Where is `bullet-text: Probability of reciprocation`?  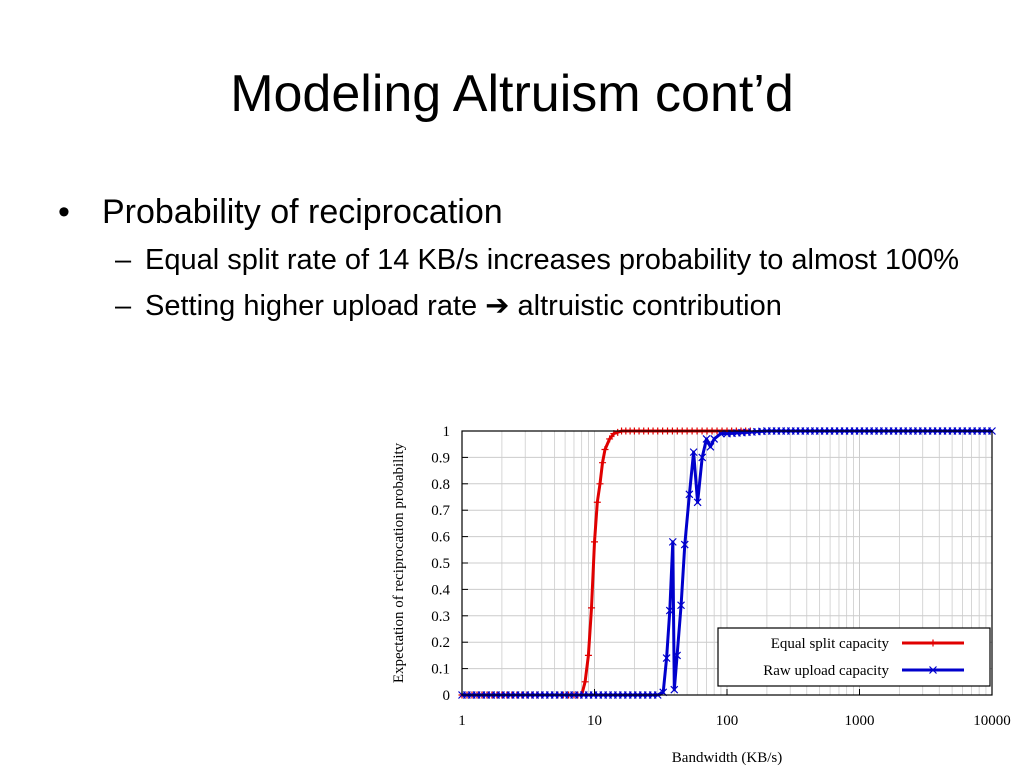
bullet-text: Probability of reciprocation is located at coordinates (302, 212).